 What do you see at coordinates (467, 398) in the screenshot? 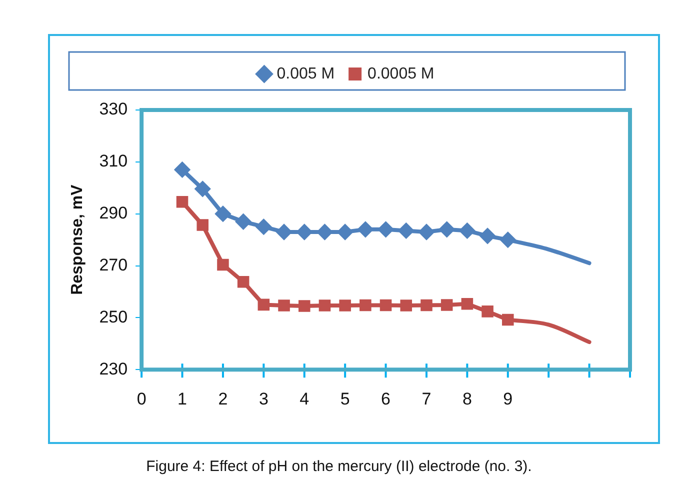
I see `x-tick-label: 8` at bounding box center [467, 398].